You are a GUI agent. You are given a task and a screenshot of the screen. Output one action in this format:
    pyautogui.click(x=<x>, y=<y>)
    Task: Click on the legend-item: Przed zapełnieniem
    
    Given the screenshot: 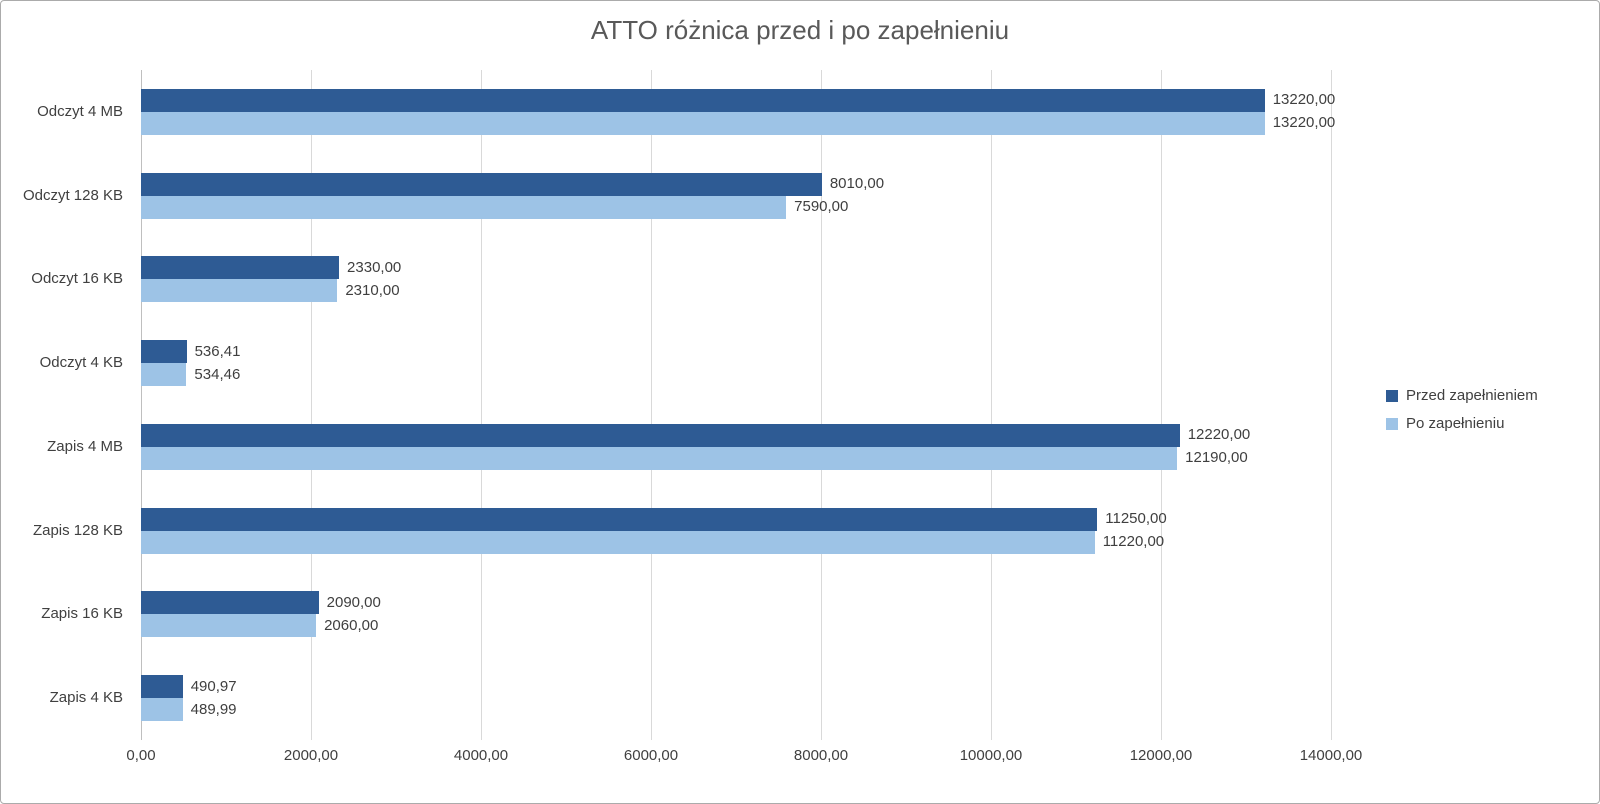 What is the action you would take?
    pyautogui.click(x=1462, y=395)
    